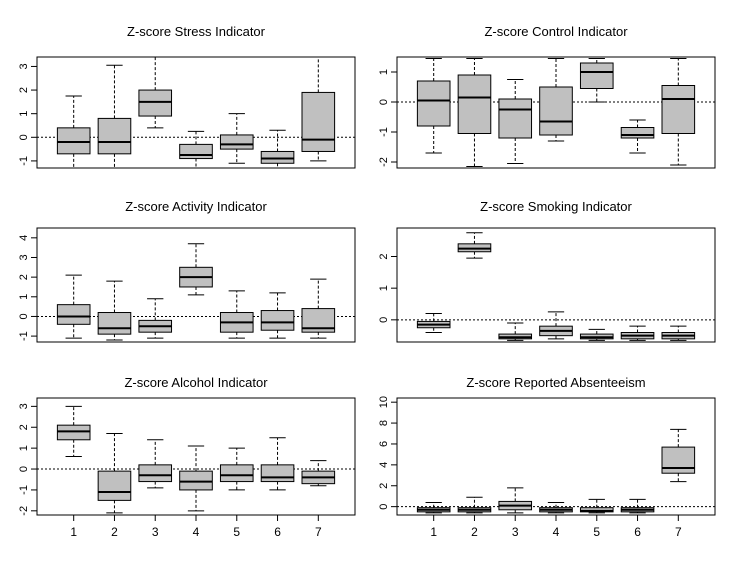 This screenshot has height=564, width=738. Describe the element at coordinates (196, 285) in the screenshot. I see `plot-frame` at that location.